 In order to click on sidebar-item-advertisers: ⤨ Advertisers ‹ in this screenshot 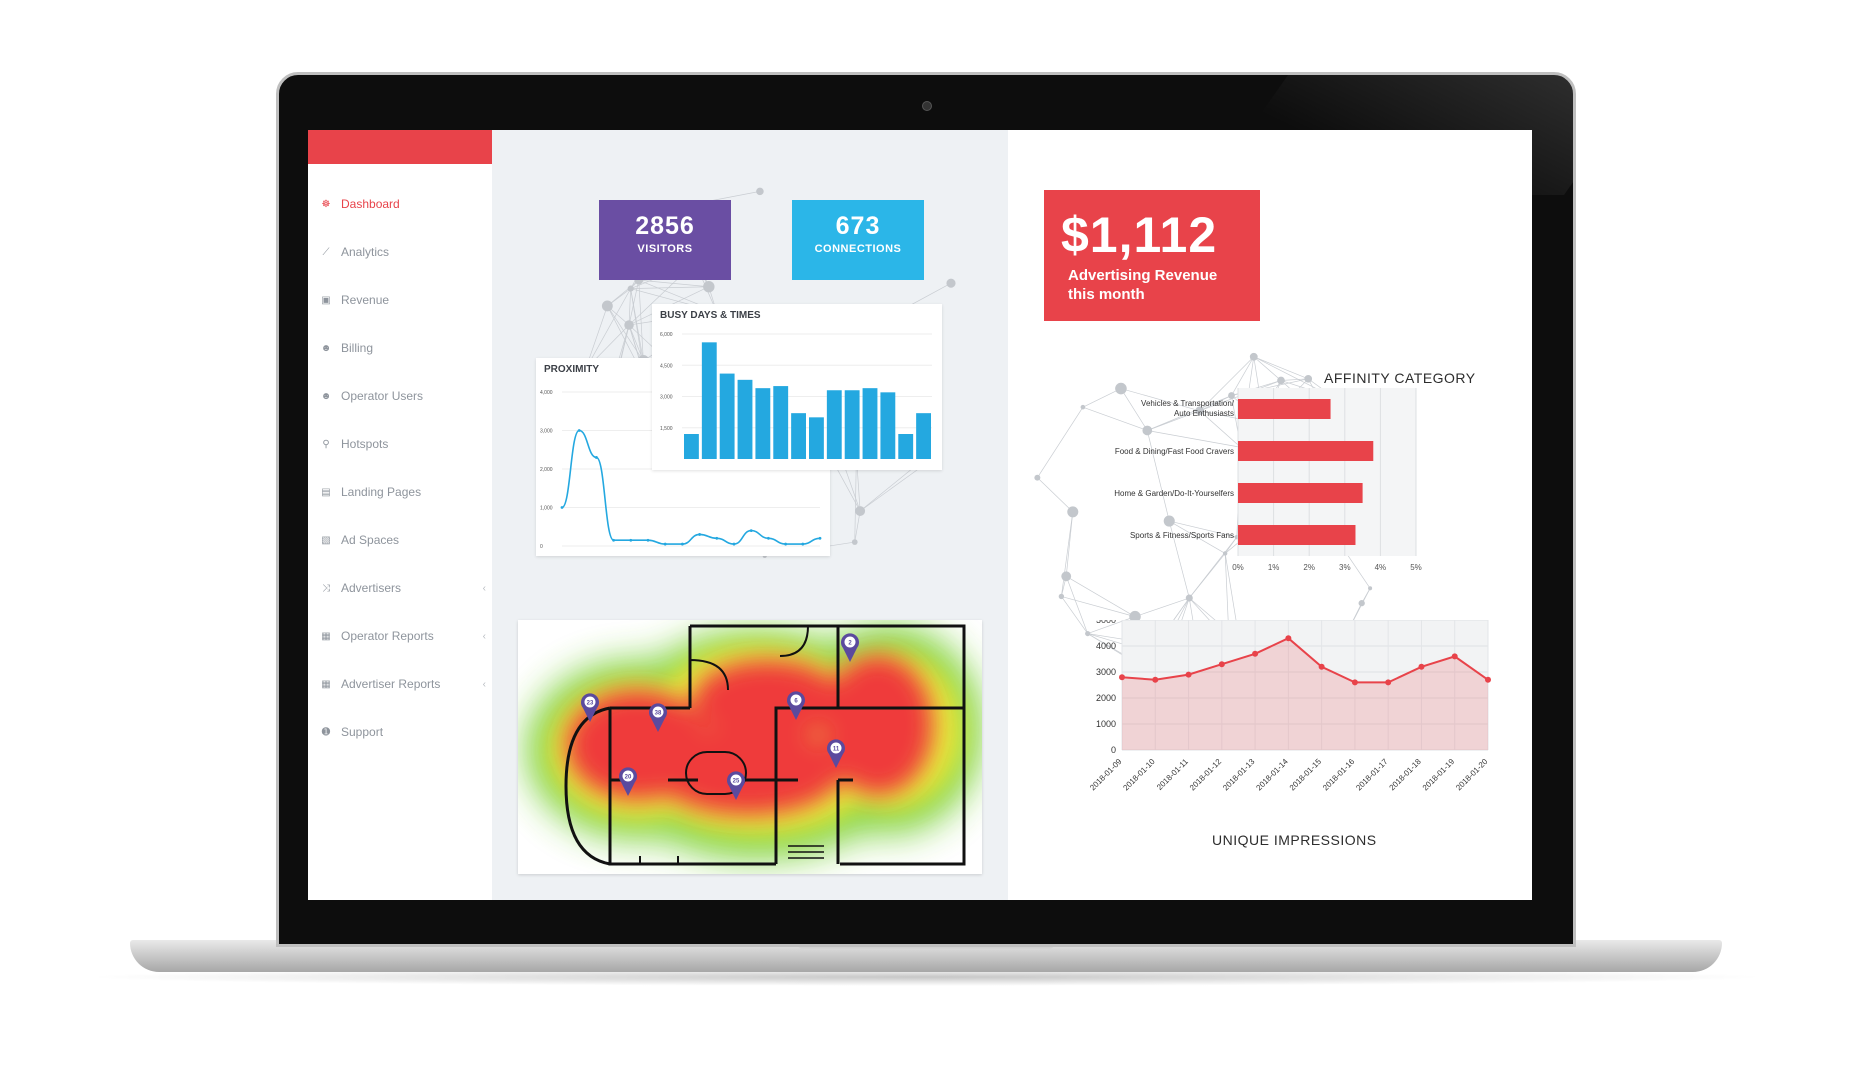, I will do `click(400, 588)`.